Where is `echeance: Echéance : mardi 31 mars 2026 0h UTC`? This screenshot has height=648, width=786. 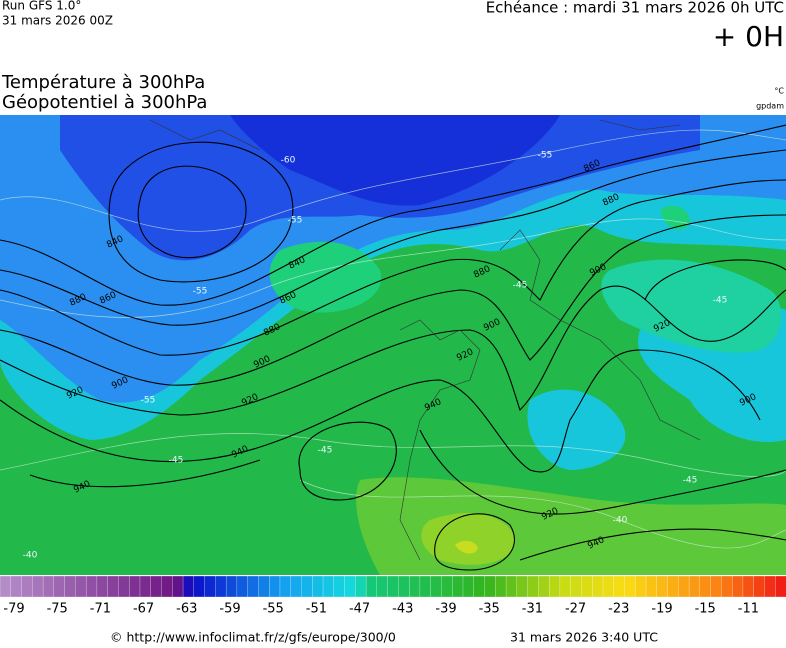 echeance: Echéance : mardi 31 mars 2026 0h UTC is located at coordinates (635, 8).